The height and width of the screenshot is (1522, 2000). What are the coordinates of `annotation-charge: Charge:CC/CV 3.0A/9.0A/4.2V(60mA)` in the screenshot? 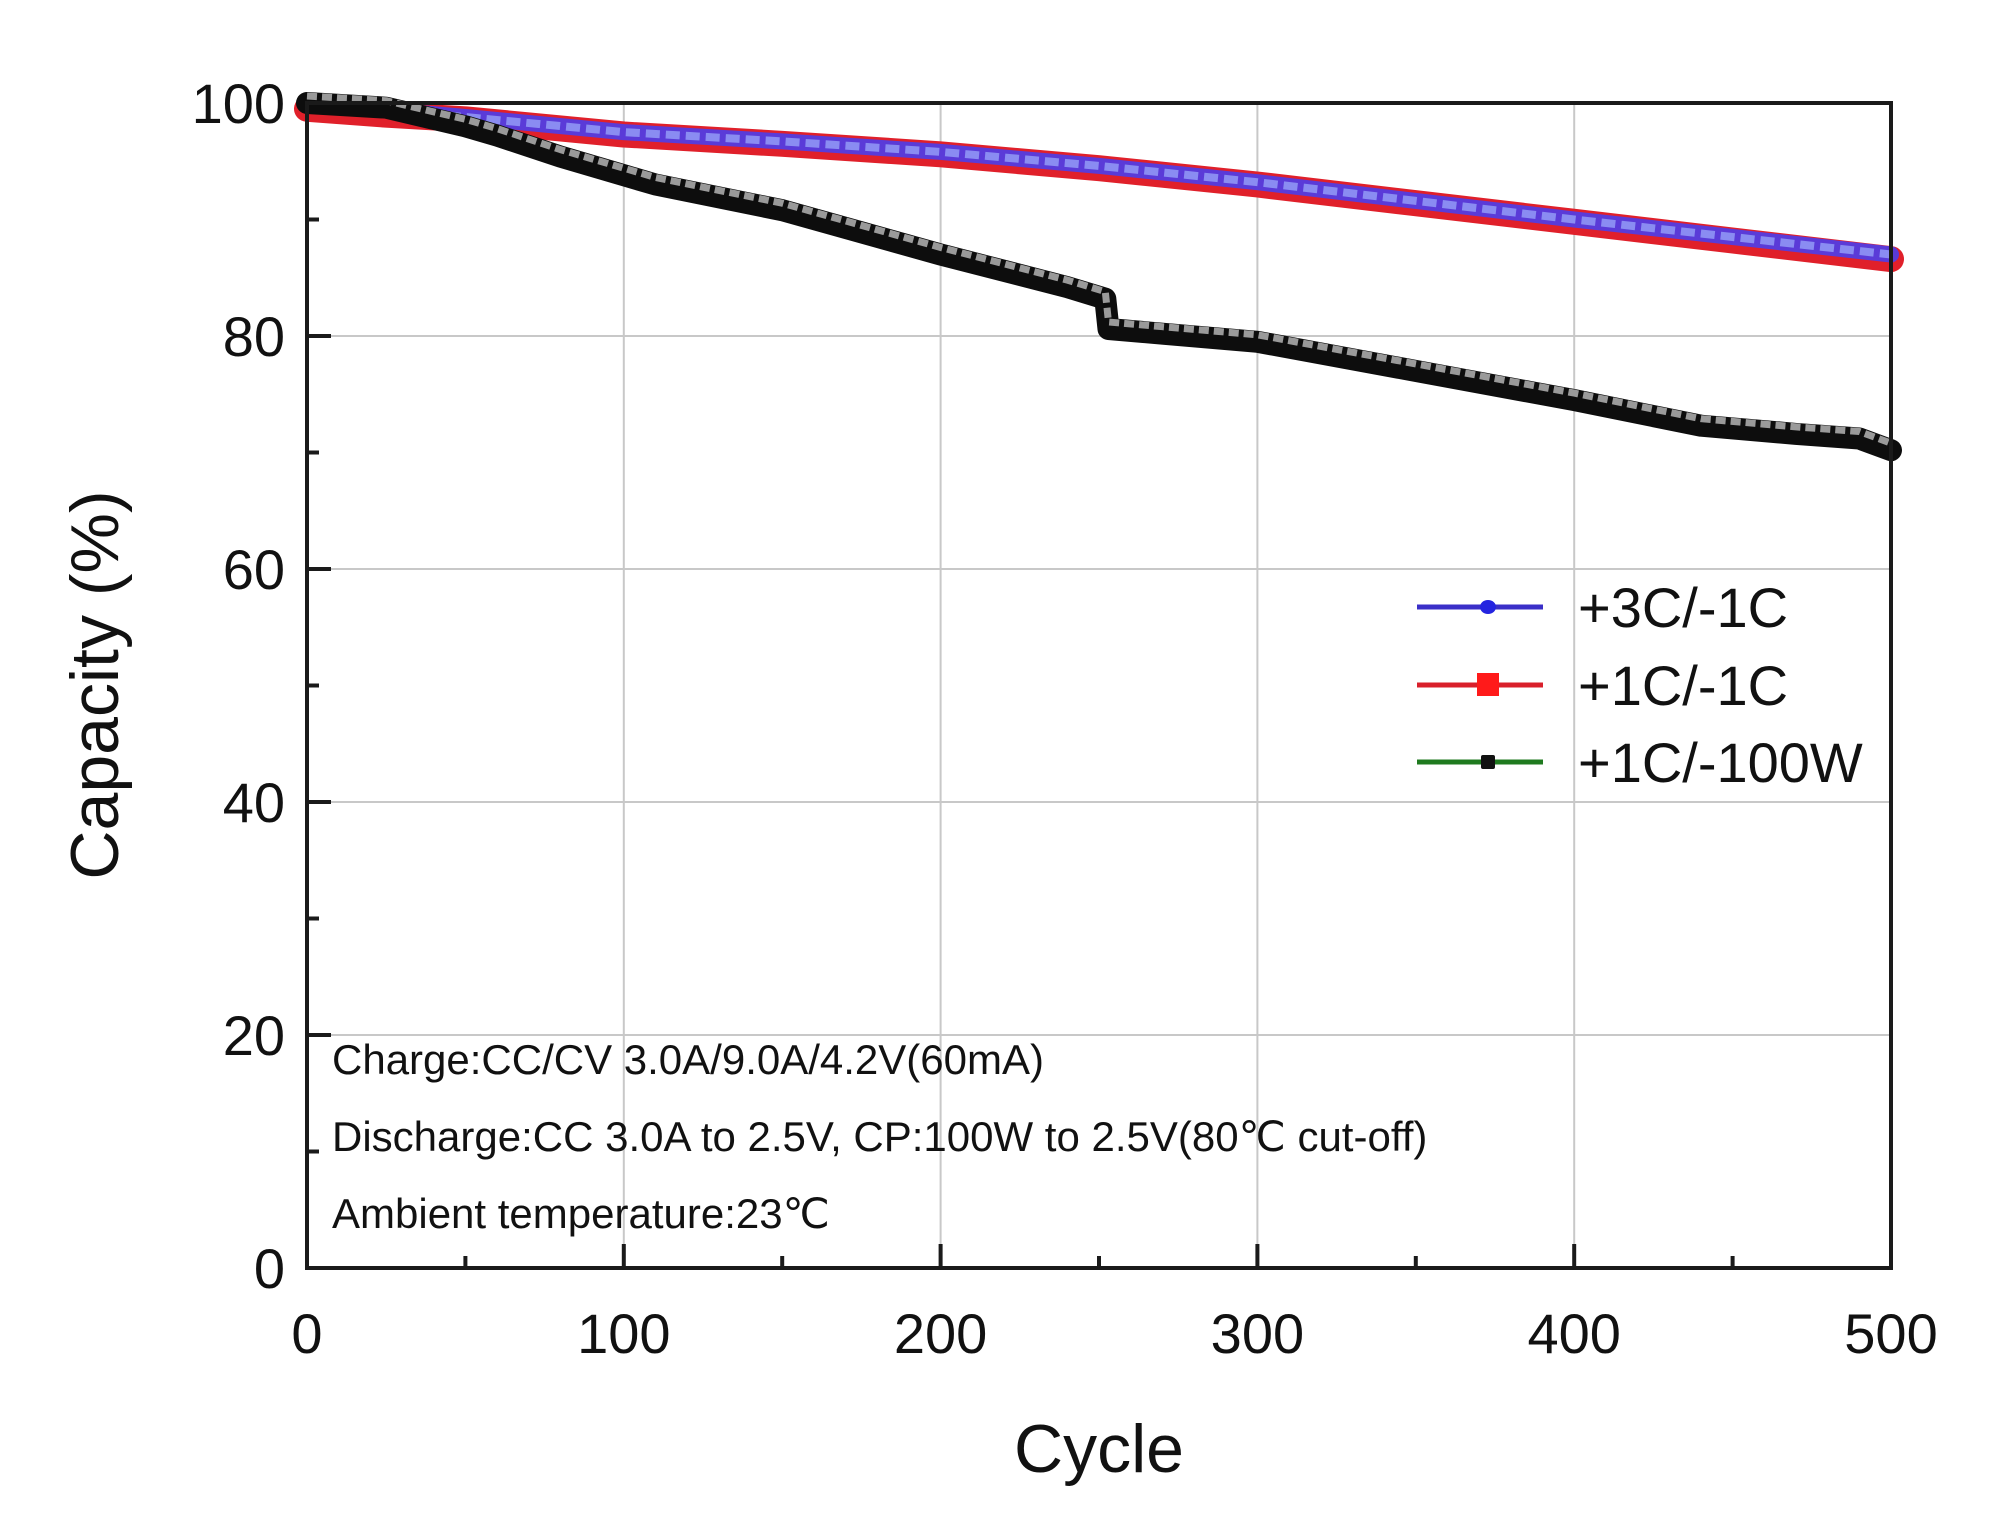 It's located at (688, 1059).